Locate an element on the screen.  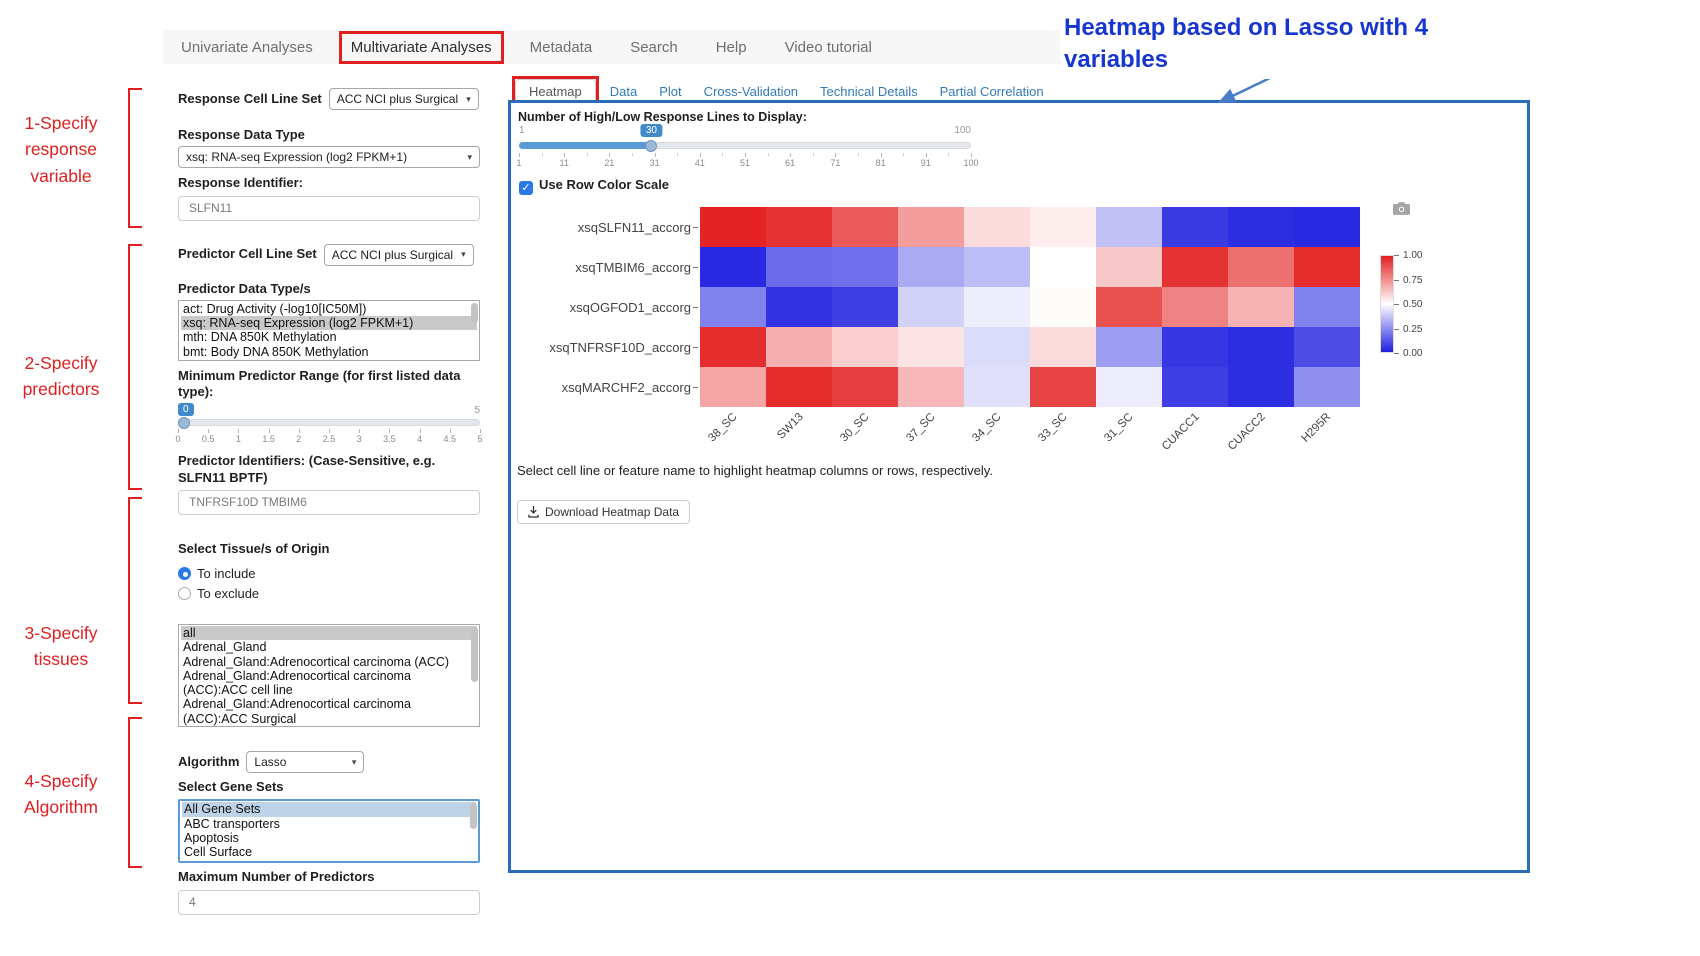
response-identifier-input is located at coordinates (329, 208).